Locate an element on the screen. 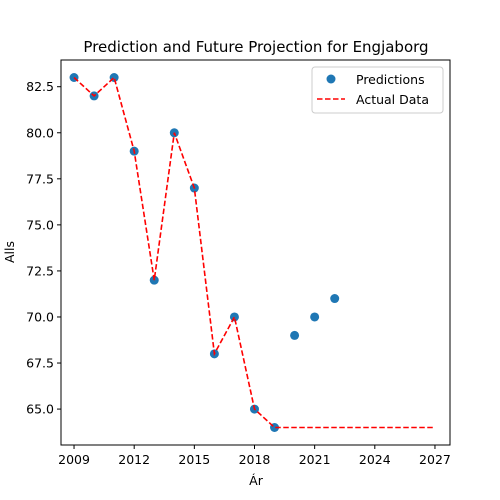 This screenshot has width=500, height=500. y-tick-label: 75.0 is located at coordinates (40, 224).